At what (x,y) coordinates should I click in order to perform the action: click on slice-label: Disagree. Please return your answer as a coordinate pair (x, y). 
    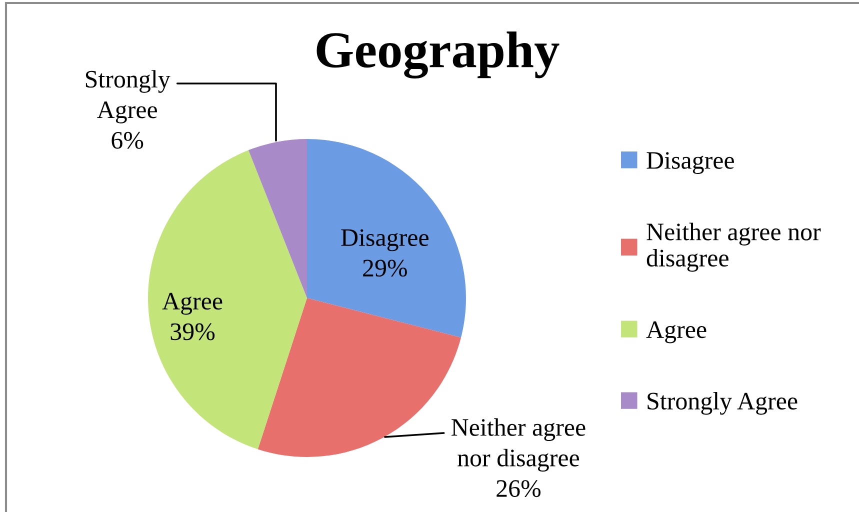
    Looking at the image, I should click on (384, 240).